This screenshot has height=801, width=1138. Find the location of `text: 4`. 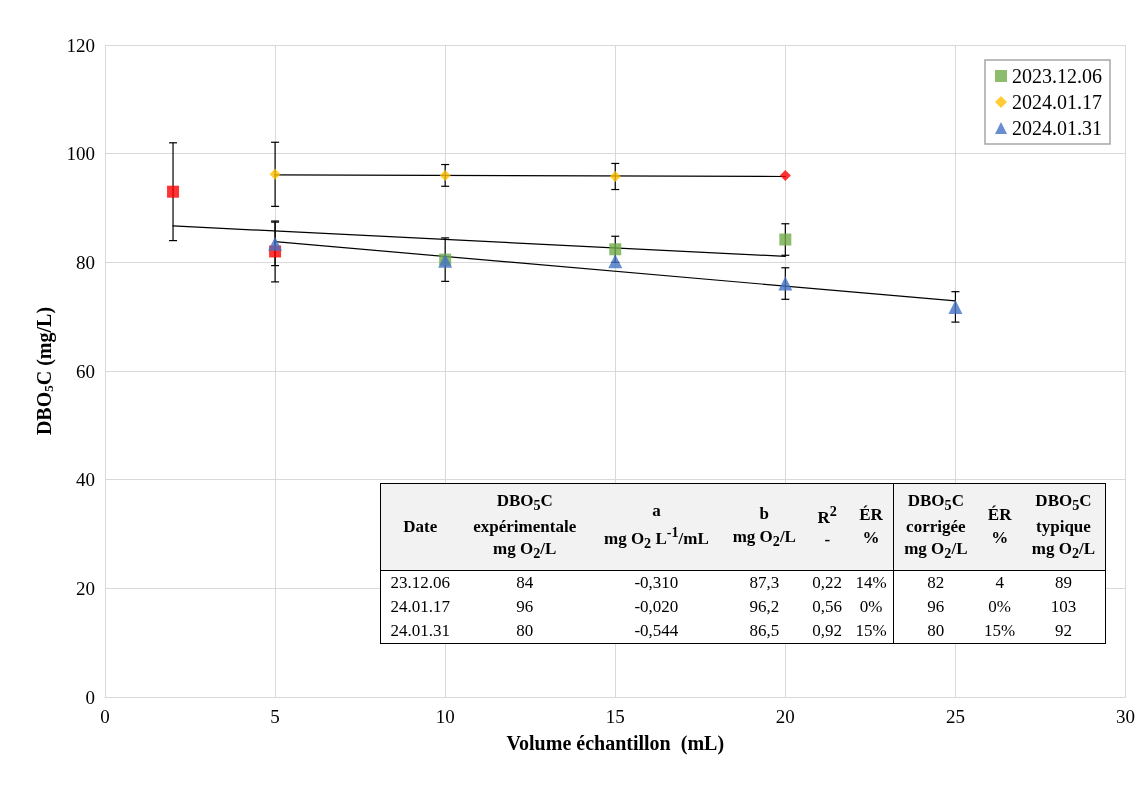

text: 4 is located at coordinates (999, 582).